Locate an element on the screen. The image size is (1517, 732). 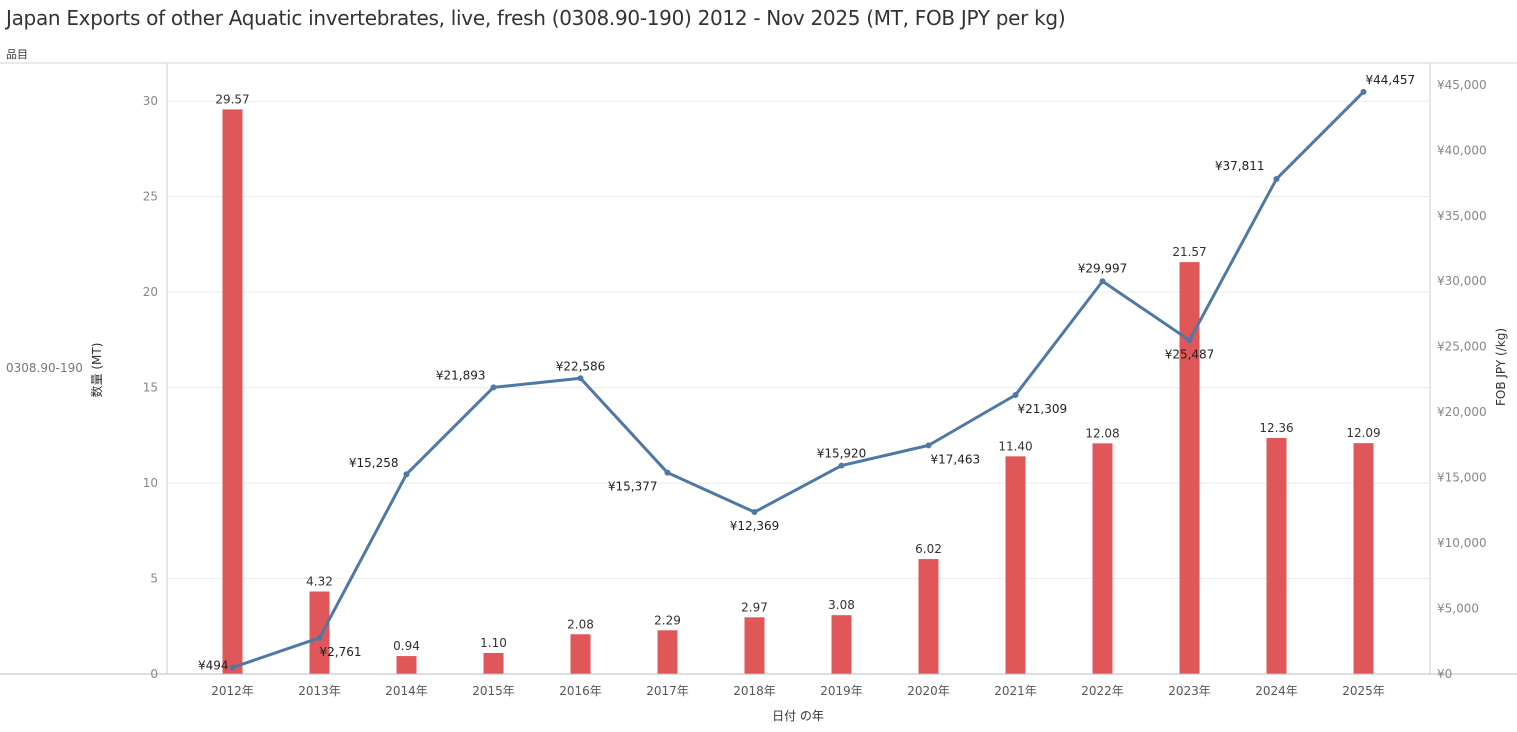
y-right-tick-label: ¥5,000 is located at coordinates (1458, 609).